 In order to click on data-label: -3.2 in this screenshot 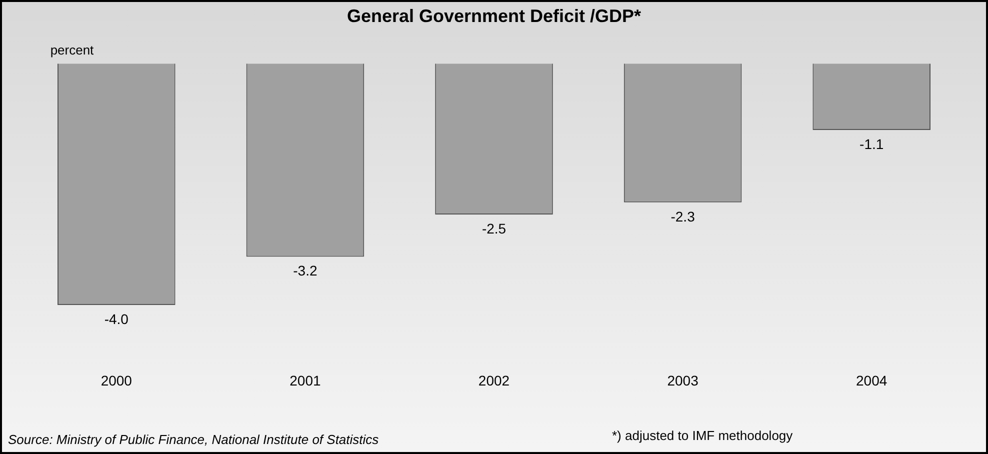, I will do `click(305, 270)`.